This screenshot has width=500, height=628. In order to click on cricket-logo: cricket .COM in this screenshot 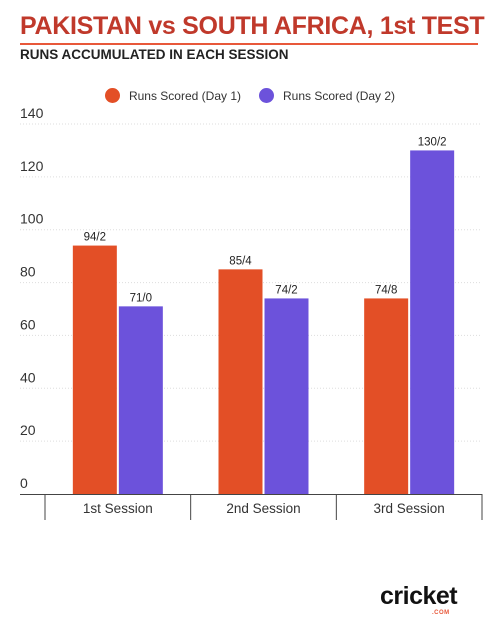, I will do `click(419, 599)`.